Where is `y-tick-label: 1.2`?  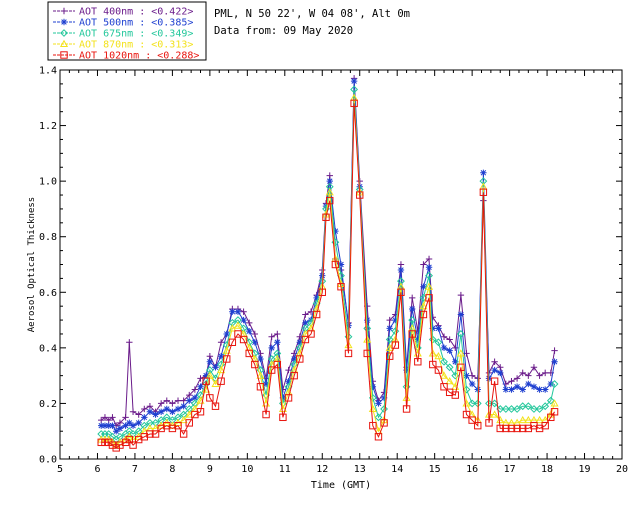
y-tick-label: 1.2 is located at coordinates (48, 126).